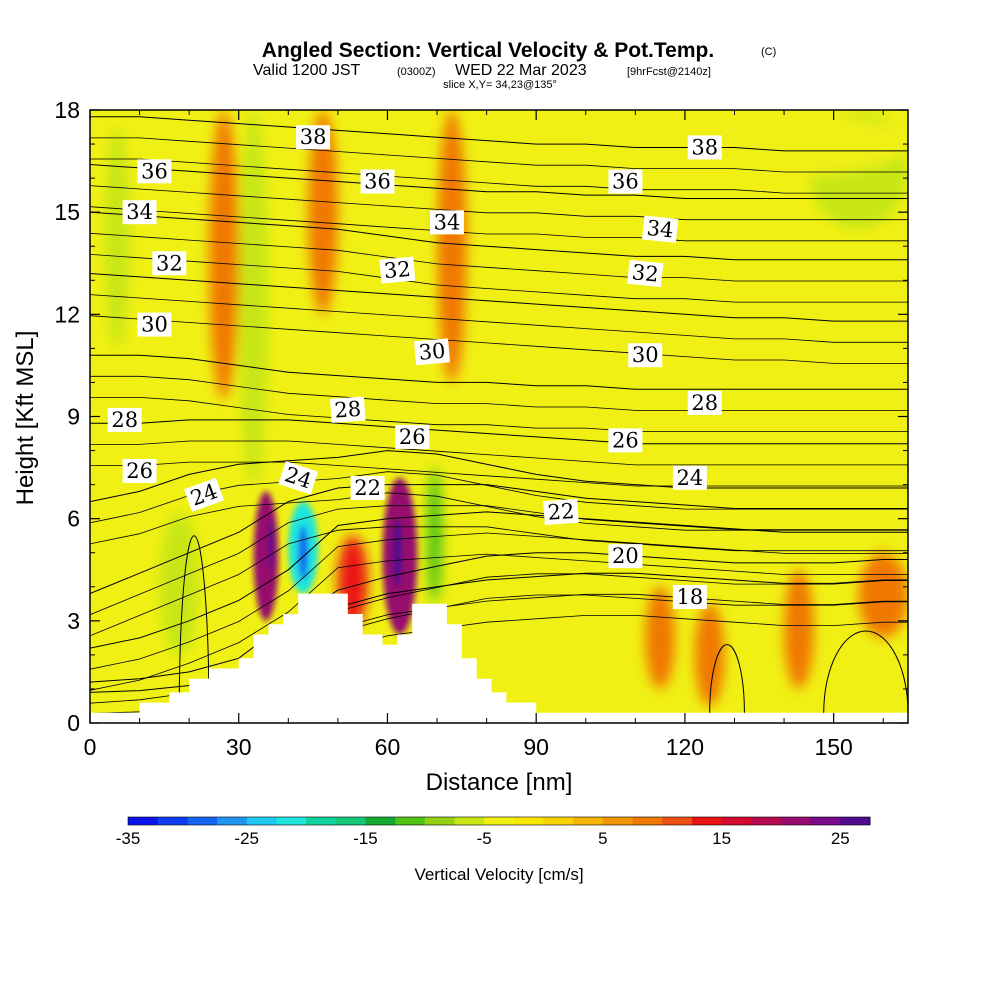  Describe the element at coordinates (90, 747) in the screenshot. I see `x-tick-label: 0` at that location.